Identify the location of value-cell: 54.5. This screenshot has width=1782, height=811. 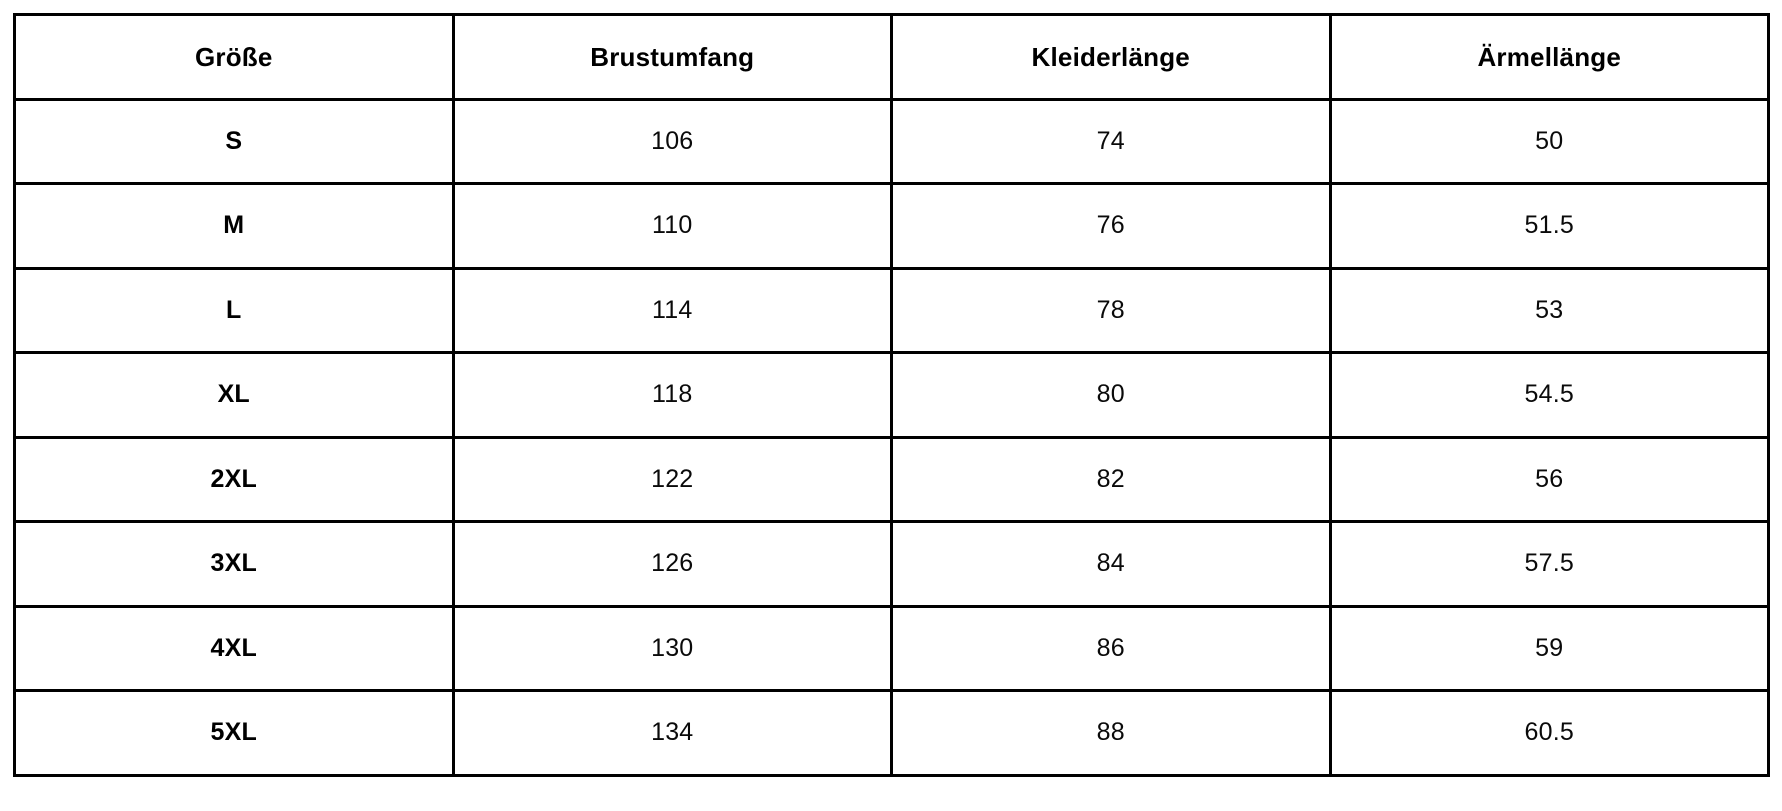
(1549, 395).